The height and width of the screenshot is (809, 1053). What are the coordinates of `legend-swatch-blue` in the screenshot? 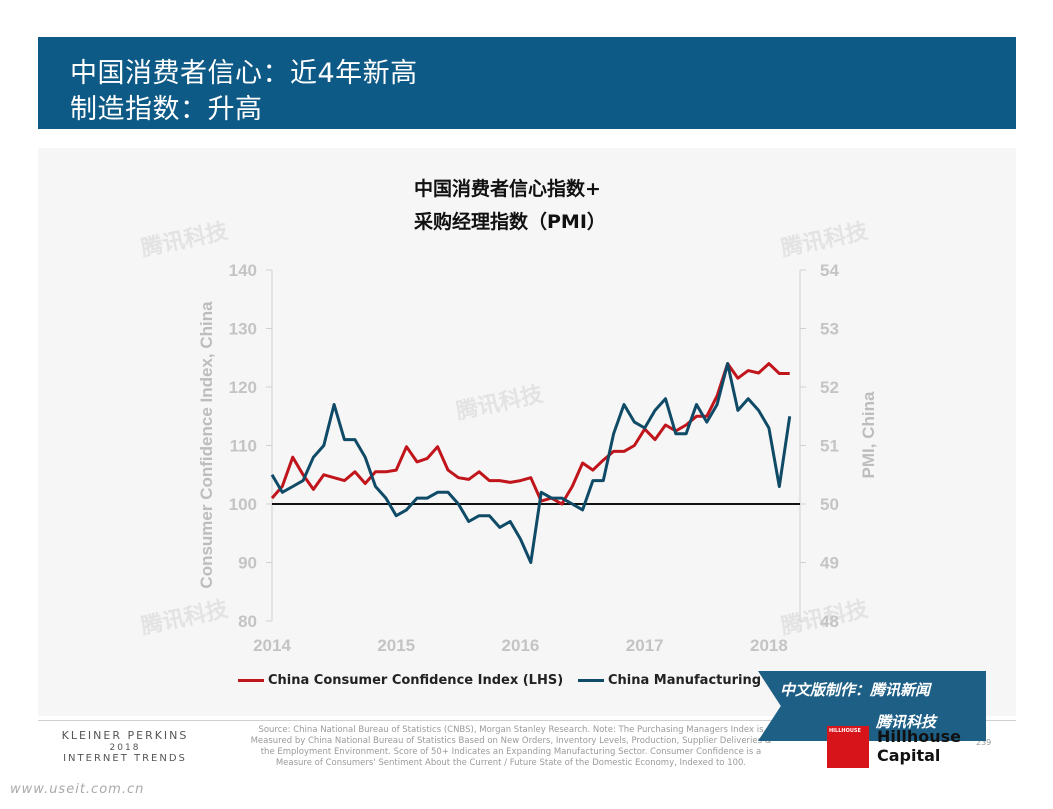 It's located at (591, 680).